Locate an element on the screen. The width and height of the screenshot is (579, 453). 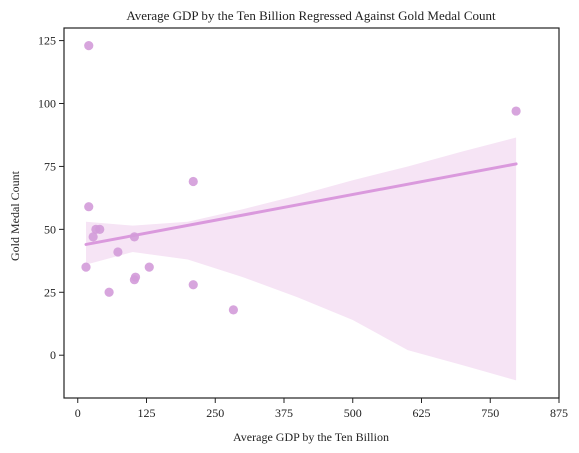
x-tick-label: 750 is located at coordinates (490, 413).